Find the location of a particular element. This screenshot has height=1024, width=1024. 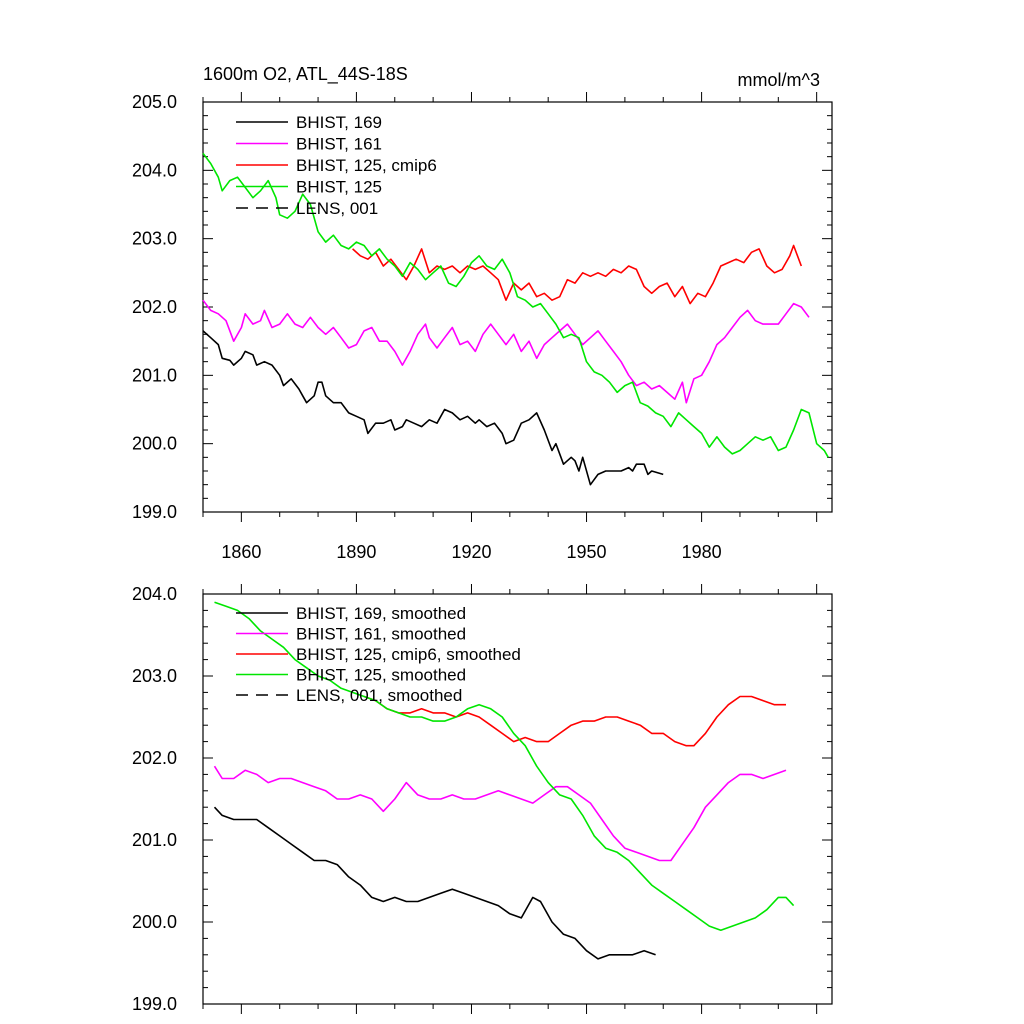

chart-title: 1600m O2, ATL_44S-18S is located at coordinates (305, 74).